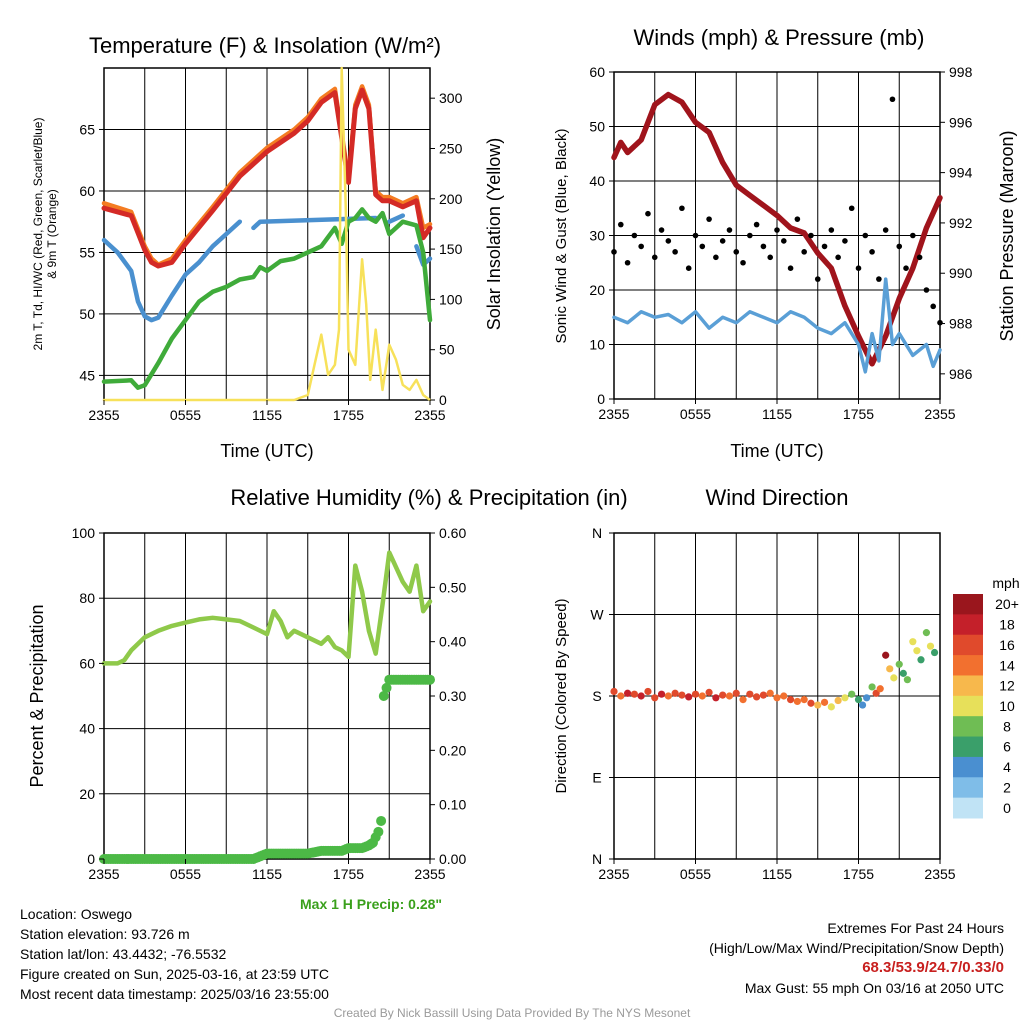 The height and width of the screenshot is (1024, 1024). What do you see at coordinates (596, 696) in the screenshot?
I see `dir-panel-ytick-label: S` at bounding box center [596, 696].